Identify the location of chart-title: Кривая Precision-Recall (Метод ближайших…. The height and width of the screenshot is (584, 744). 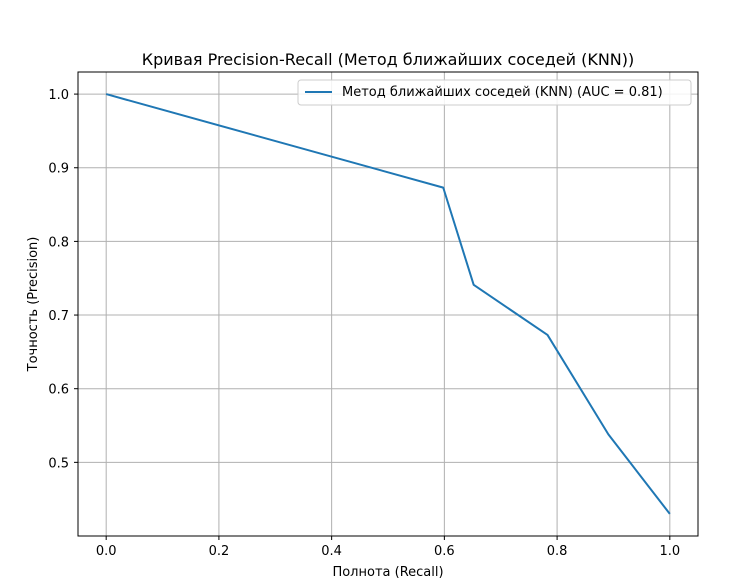
(388, 59).